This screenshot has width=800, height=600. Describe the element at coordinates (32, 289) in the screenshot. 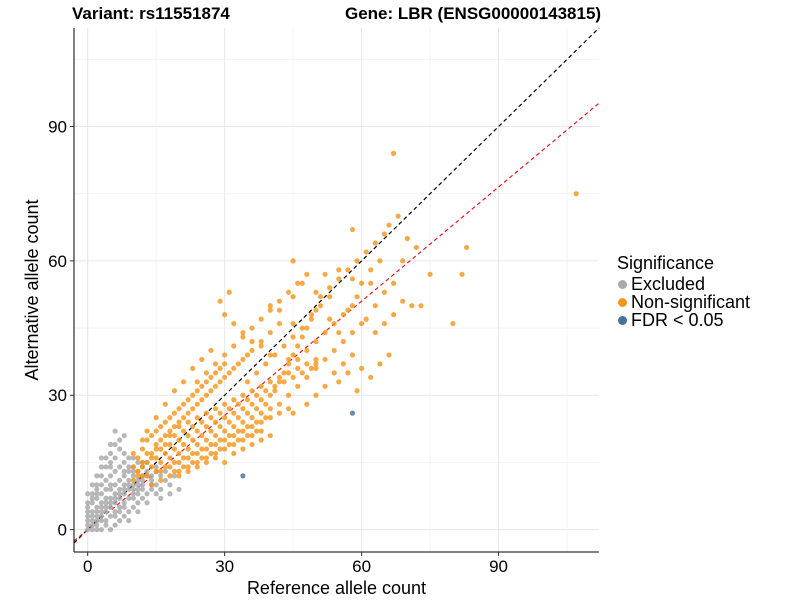

I see `y-axis-label: Alternative allele count` at that location.